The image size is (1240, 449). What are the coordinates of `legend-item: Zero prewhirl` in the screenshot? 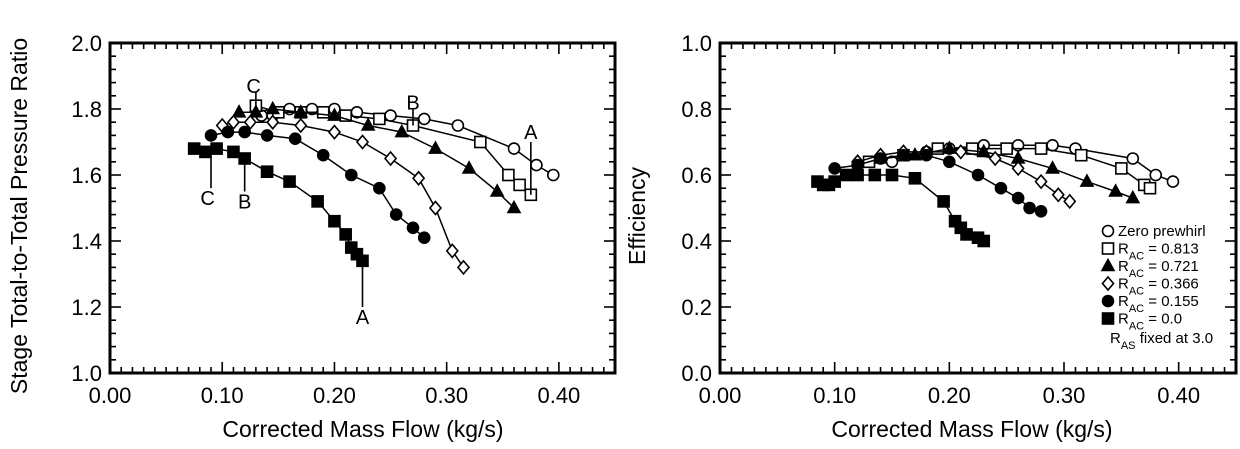 It's located at (1153, 231).